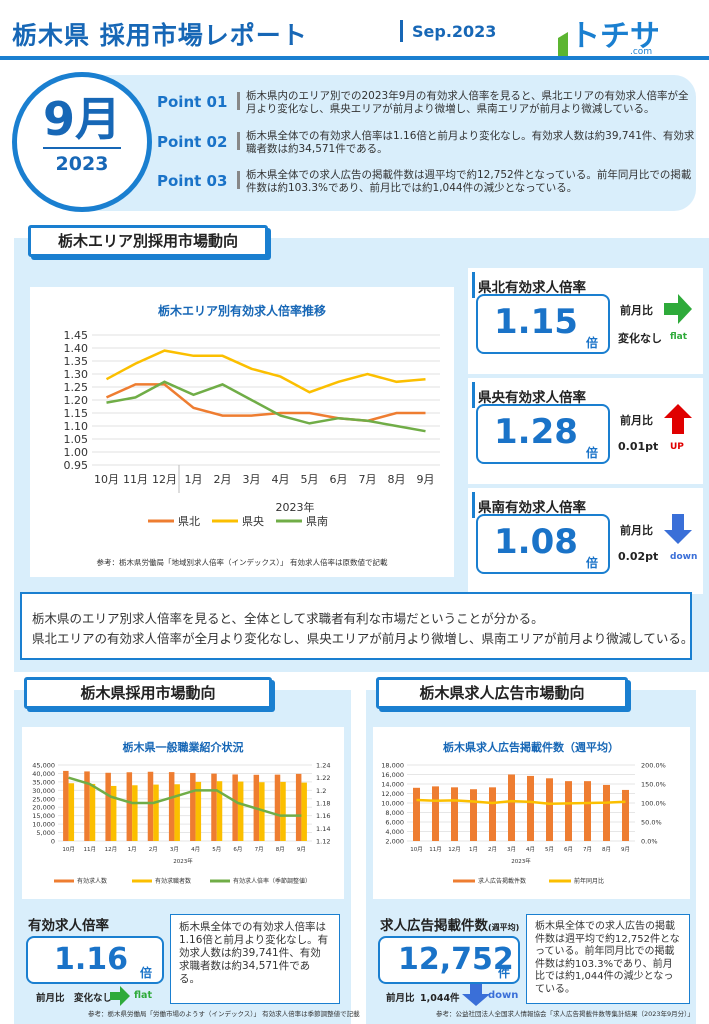  I want to click on x-tick-label: 8月, so click(280, 849).